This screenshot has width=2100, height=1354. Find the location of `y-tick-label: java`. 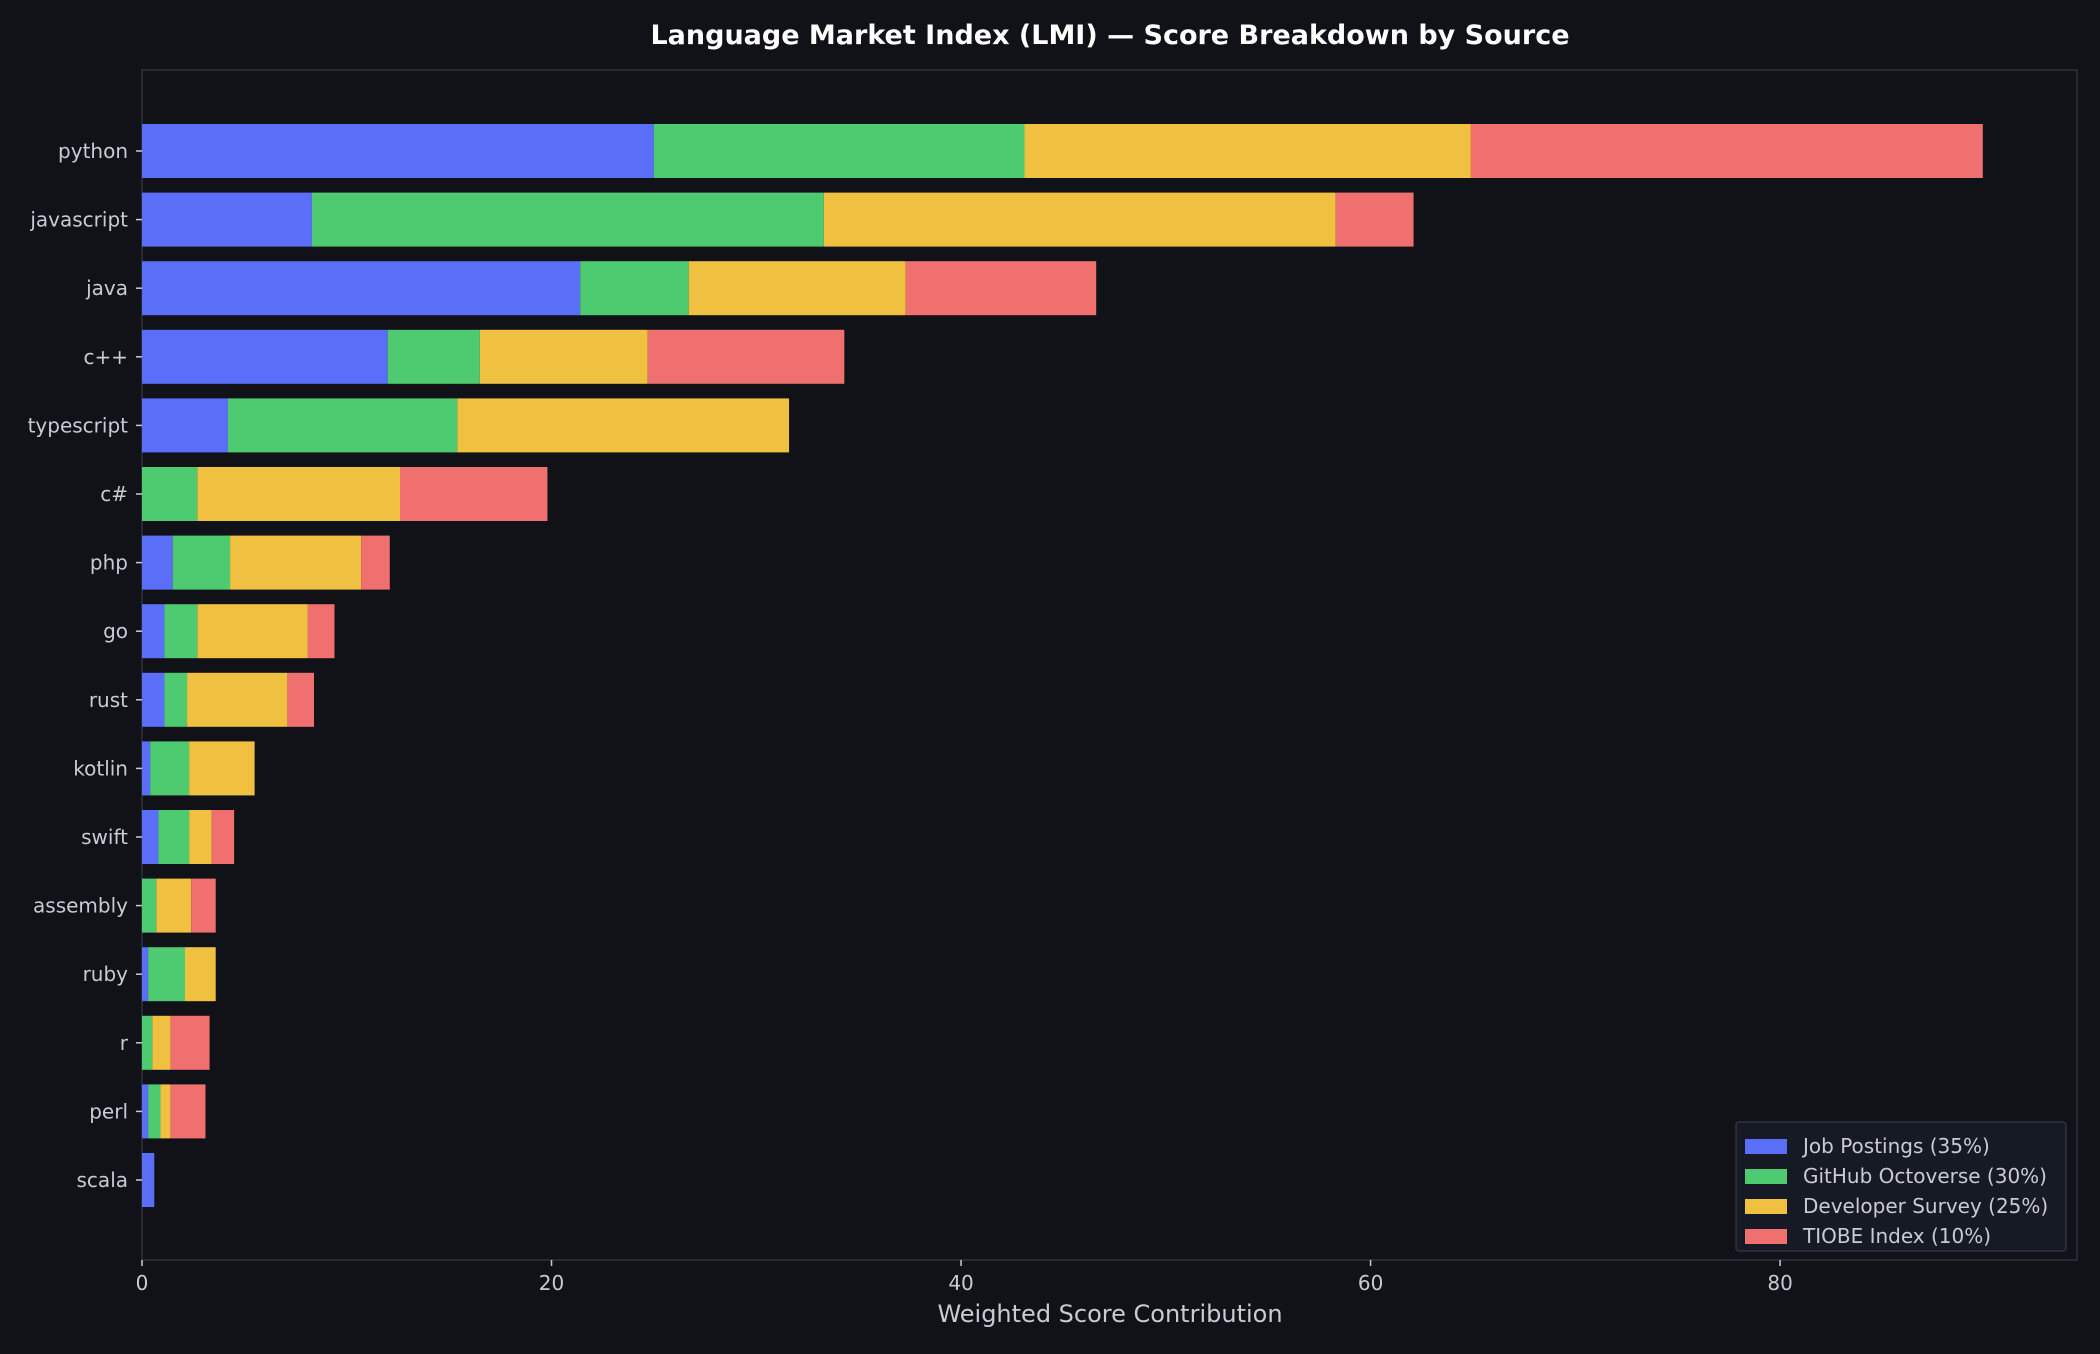

y-tick-label: java is located at coordinates (106, 288).